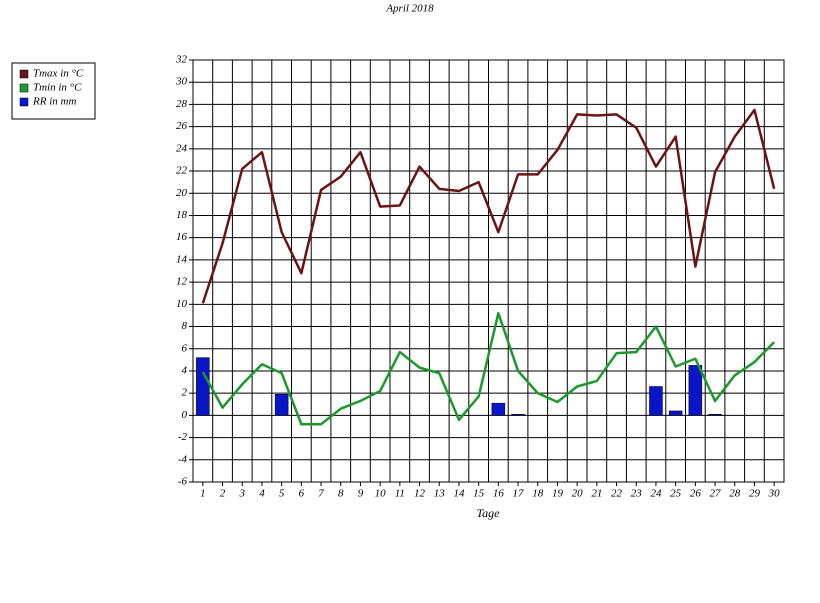 Image resolution: width=820 pixels, height=603 pixels. Describe the element at coordinates (420, 494) in the screenshot. I see `x-tick-label: 12` at that location.